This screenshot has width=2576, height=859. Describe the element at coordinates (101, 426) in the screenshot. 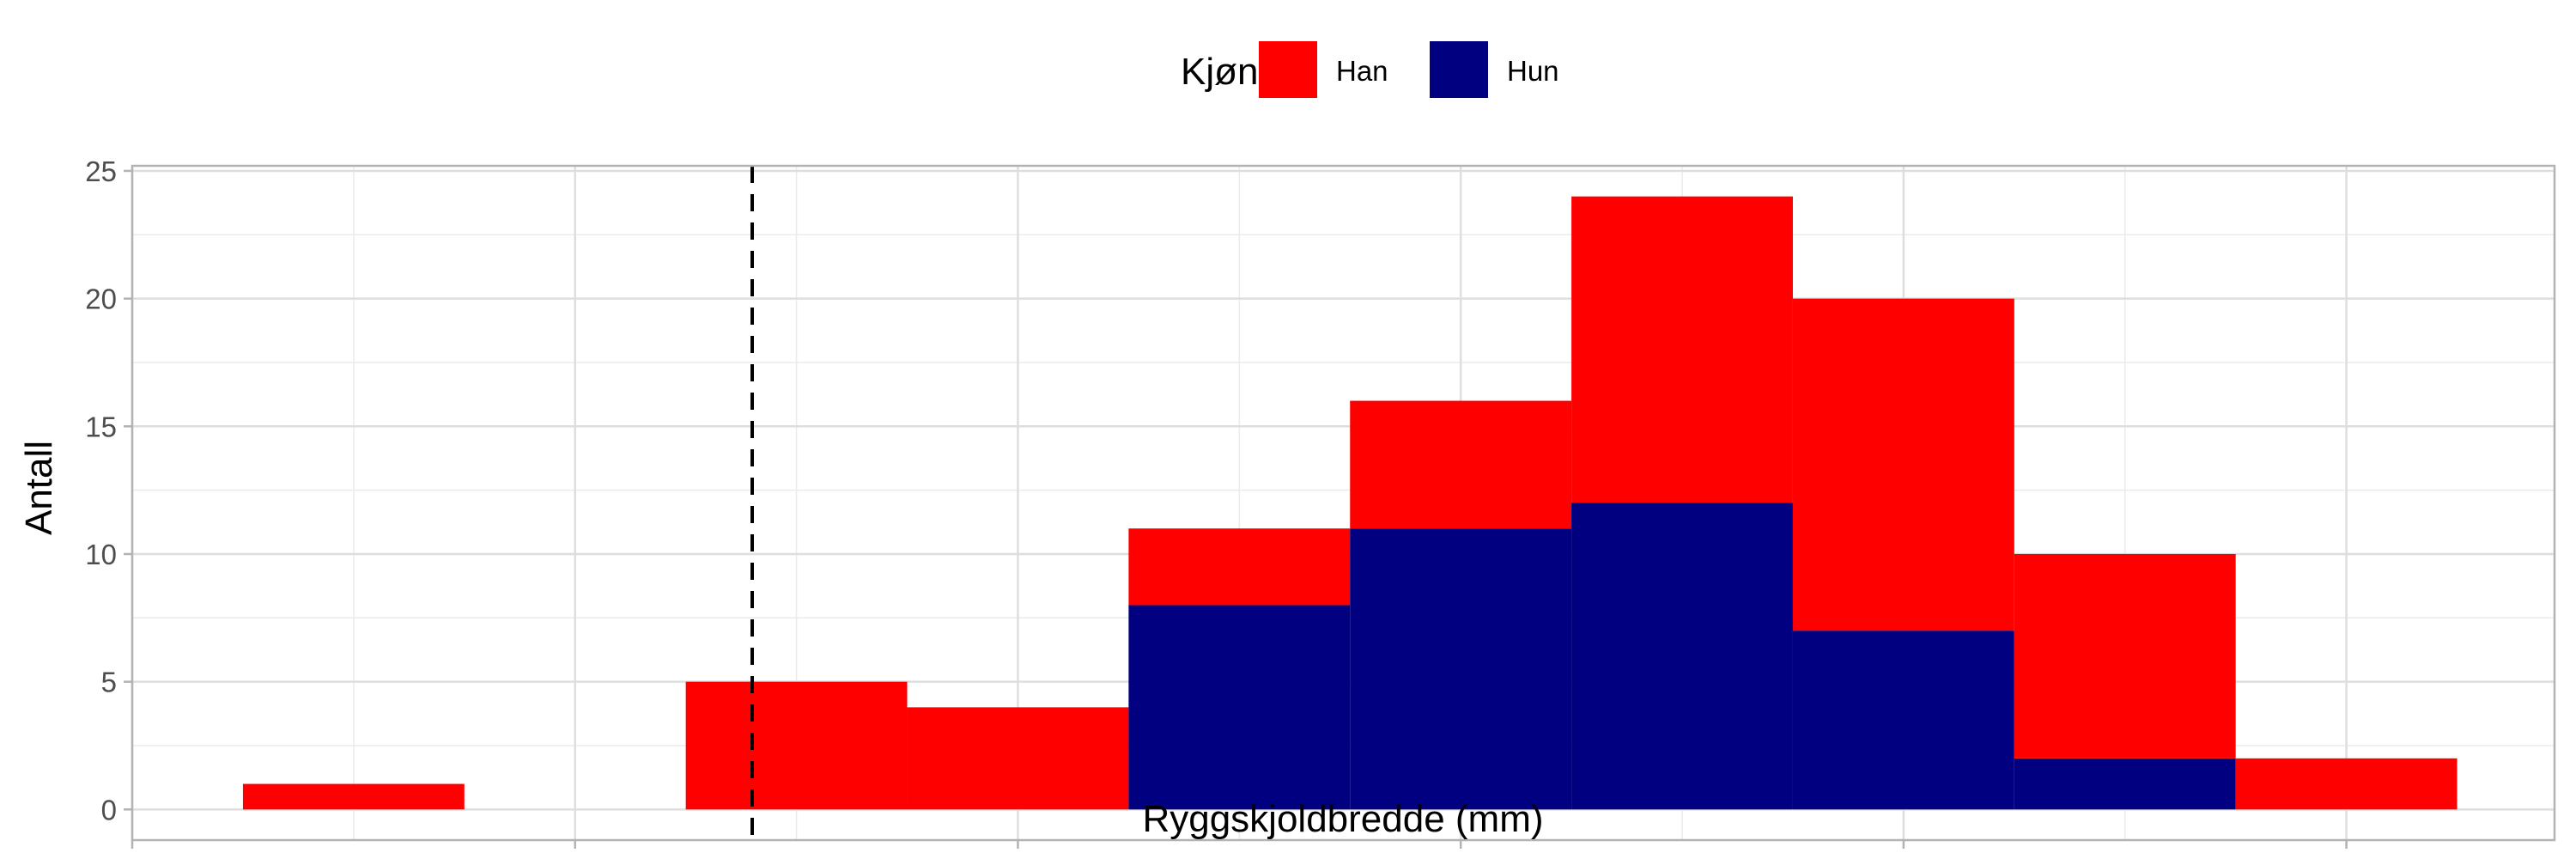

I see `tick-label-y: 15` at that location.